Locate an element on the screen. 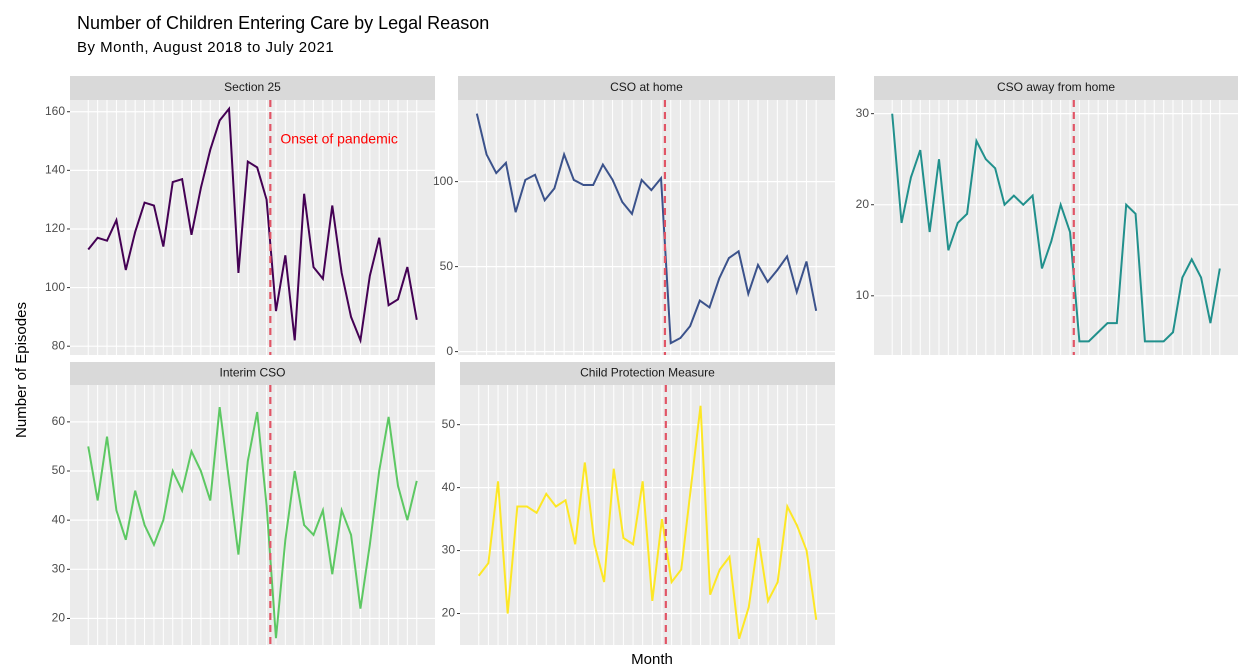 Image resolution: width=1238 pixels, height=671 pixels. strip-title: Child Protection Measure is located at coordinates (647, 373).